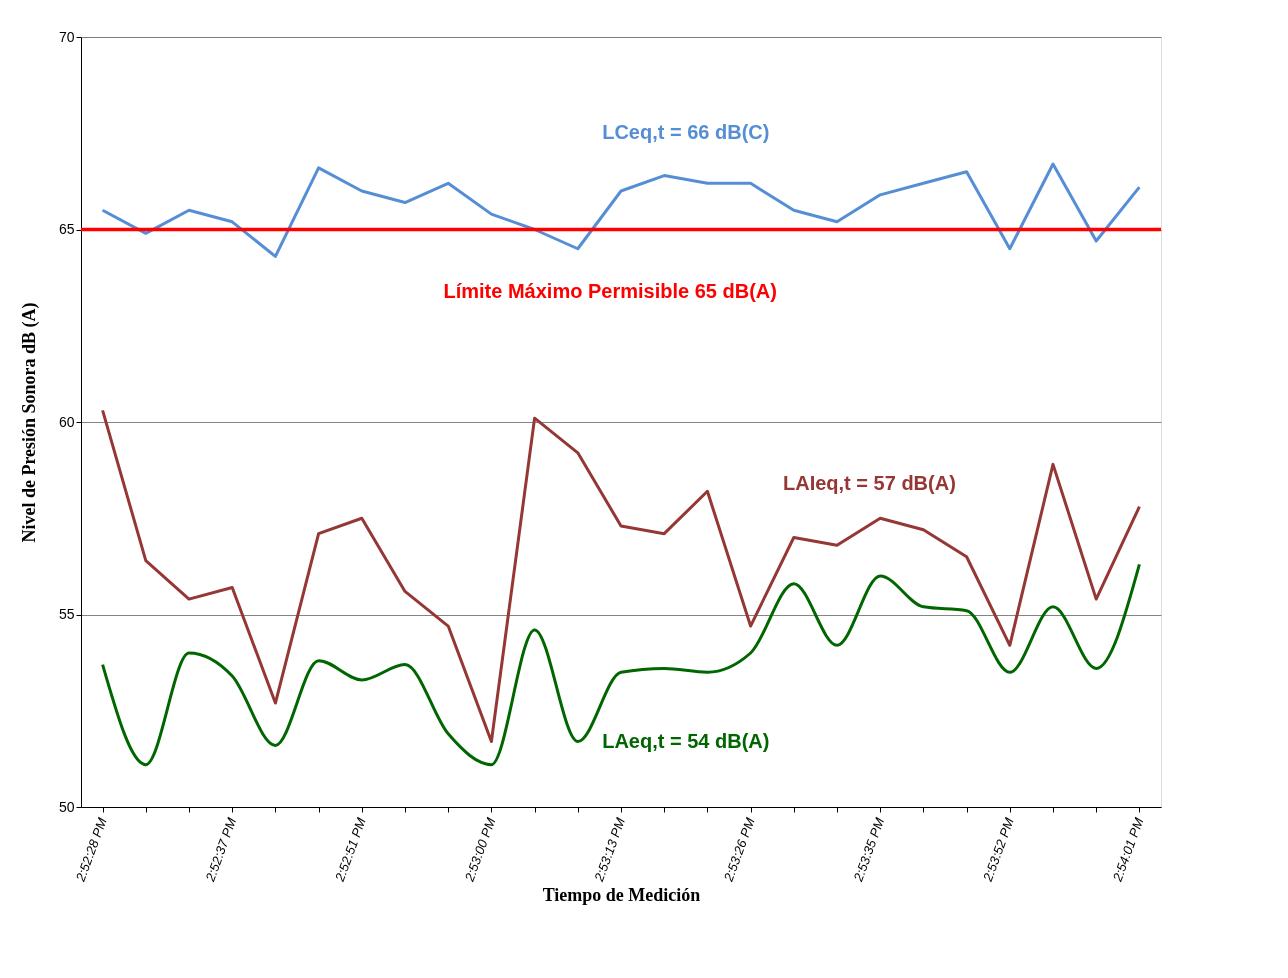  Describe the element at coordinates (869, 482) in the screenshot. I see `series-label: LAIeq,t = 57 dB(A)` at that location.